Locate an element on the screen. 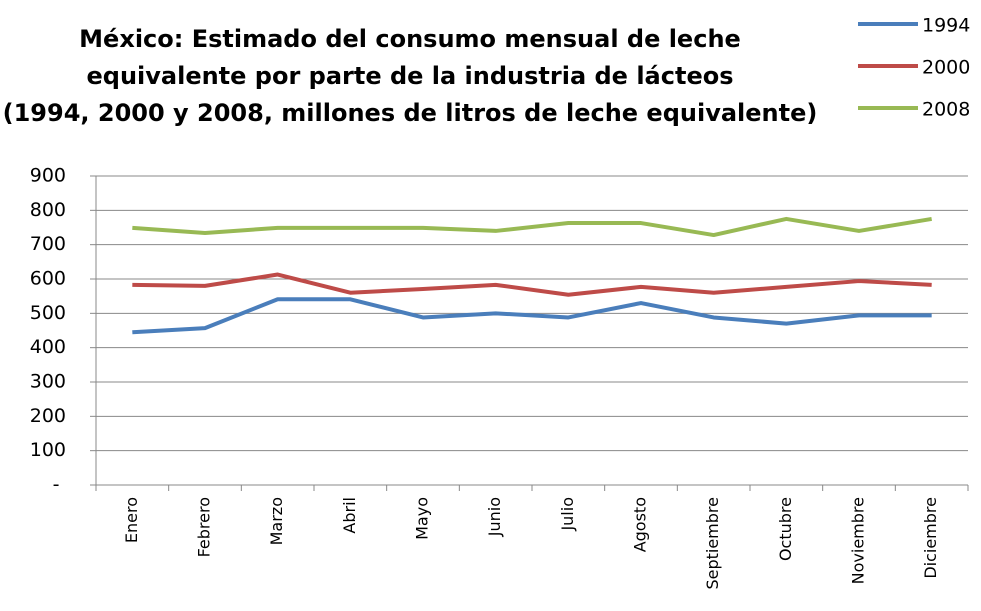 The image size is (981, 611). y-tick-label: - is located at coordinates (56, 485).